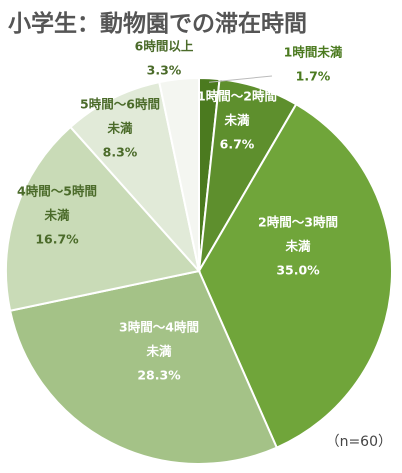 The image size is (402, 473). Describe the element at coordinates (298, 222) in the screenshot. I see `slice-category-label-3: 2時間～3時間` at that location.